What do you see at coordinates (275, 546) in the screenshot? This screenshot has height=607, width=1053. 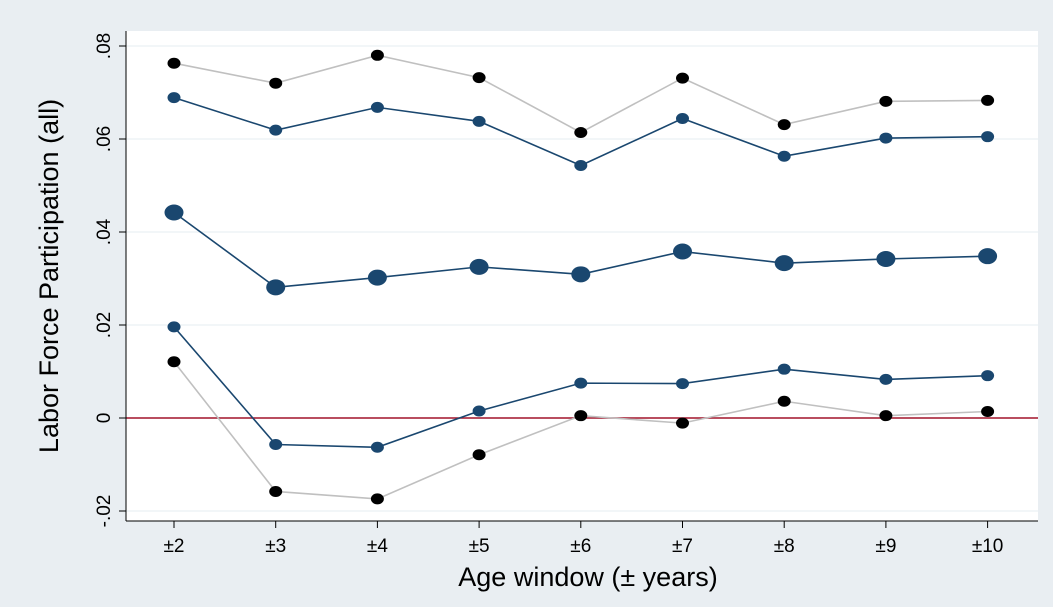 I see `x-tick-label: ±3` at bounding box center [275, 546].